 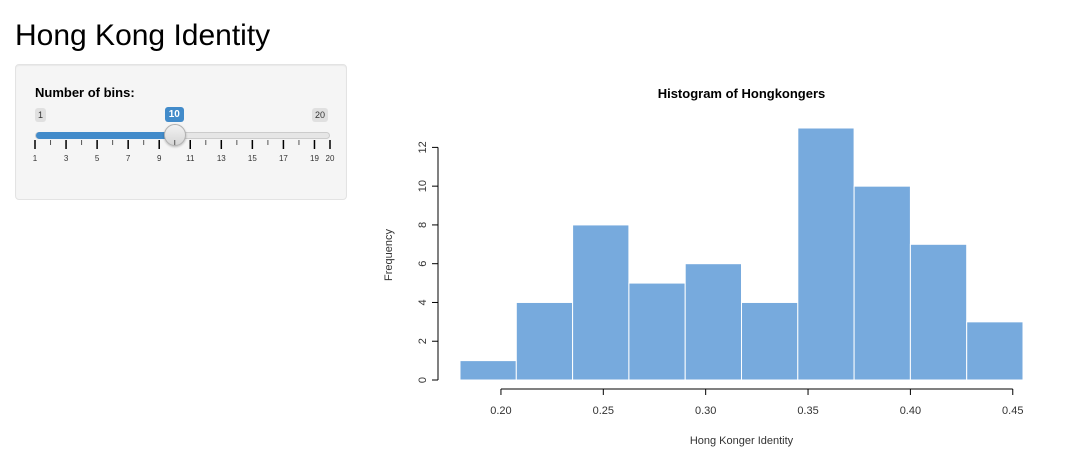 What do you see at coordinates (705, 411) in the screenshot?
I see `x-tick-label: 0.30` at bounding box center [705, 411].